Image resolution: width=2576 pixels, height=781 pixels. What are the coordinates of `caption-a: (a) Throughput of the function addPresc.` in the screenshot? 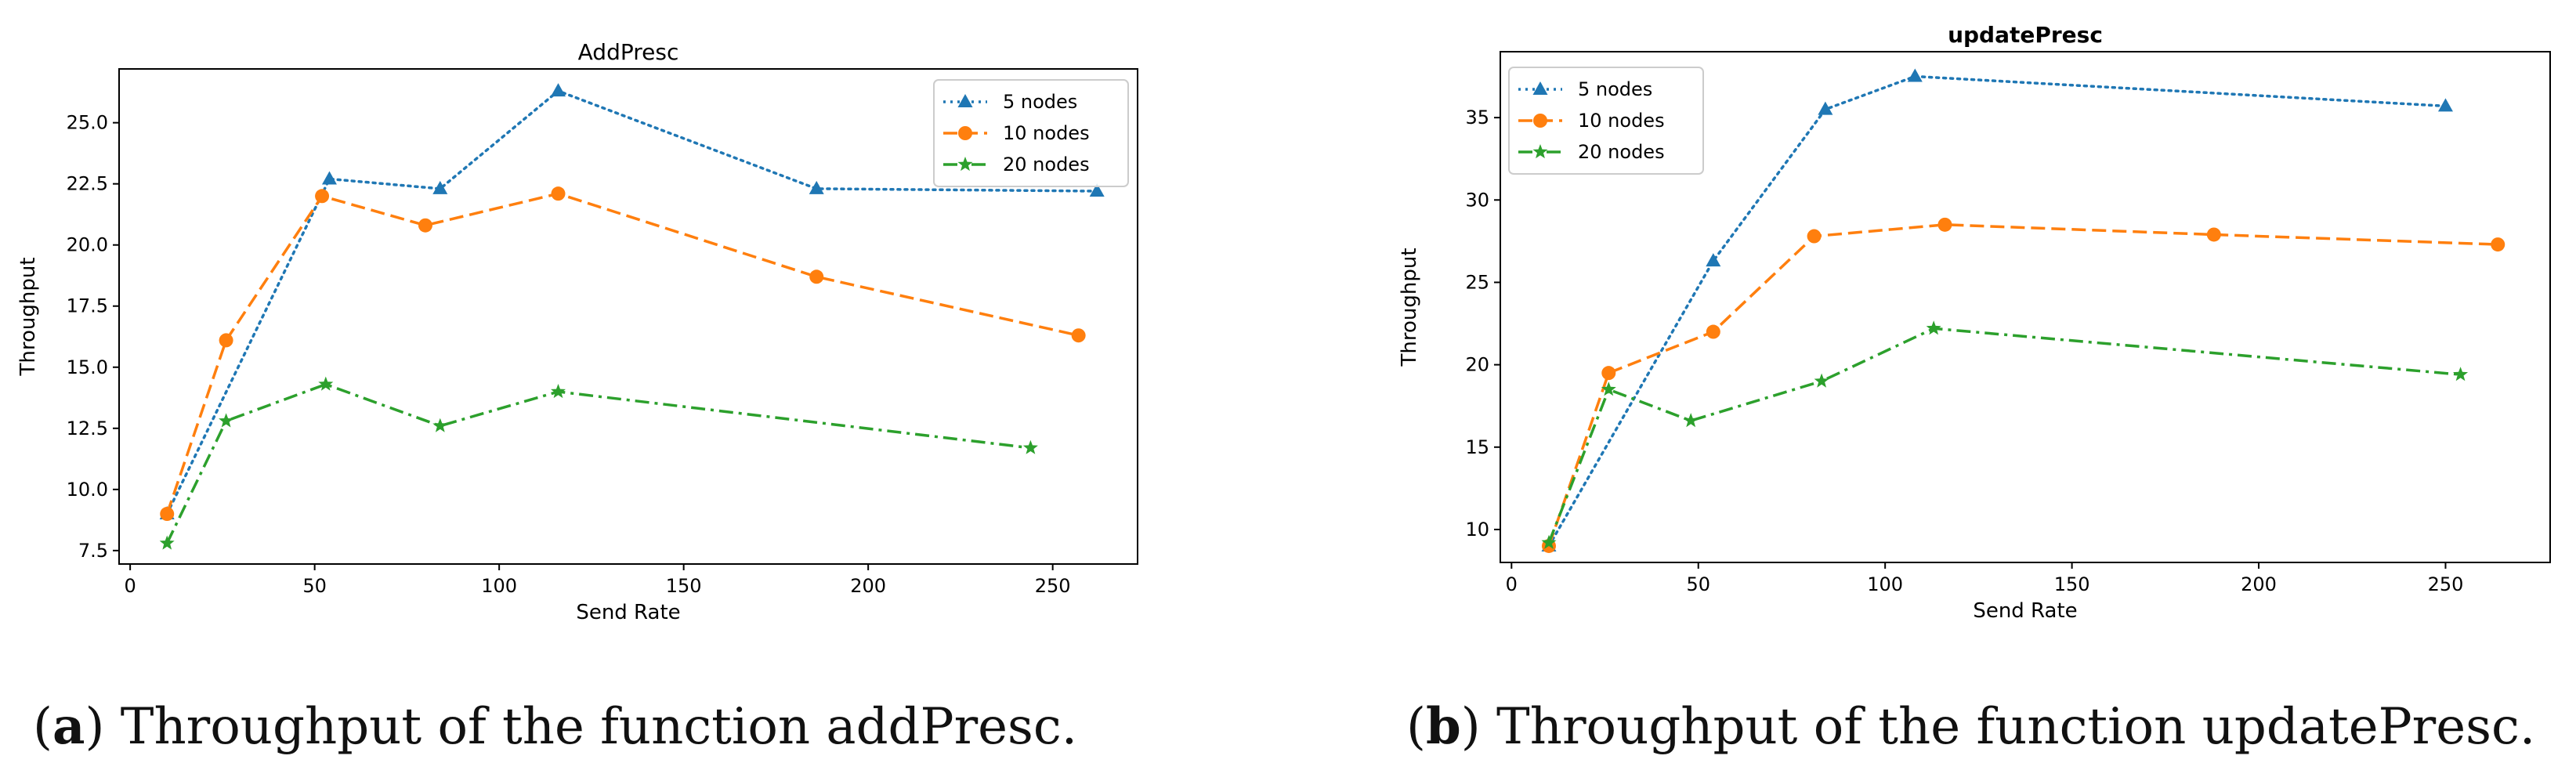 It's located at (555, 726).